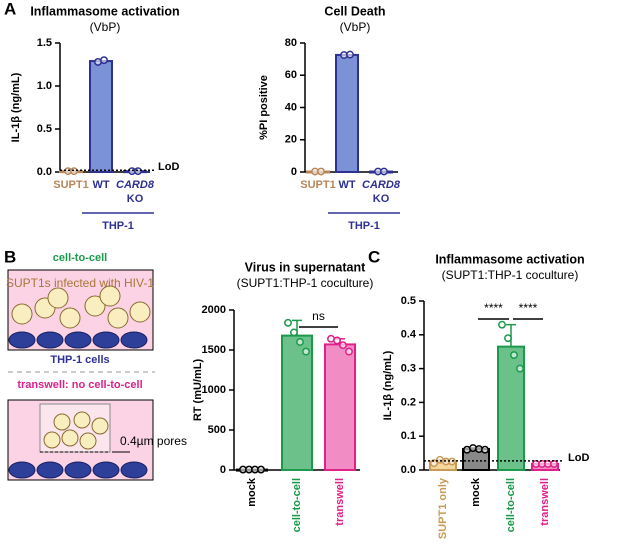 The height and width of the screenshot is (547, 617). What do you see at coordinates (374, 256) in the screenshot?
I see `panel-letter: C` at bounding box center [374, 256].